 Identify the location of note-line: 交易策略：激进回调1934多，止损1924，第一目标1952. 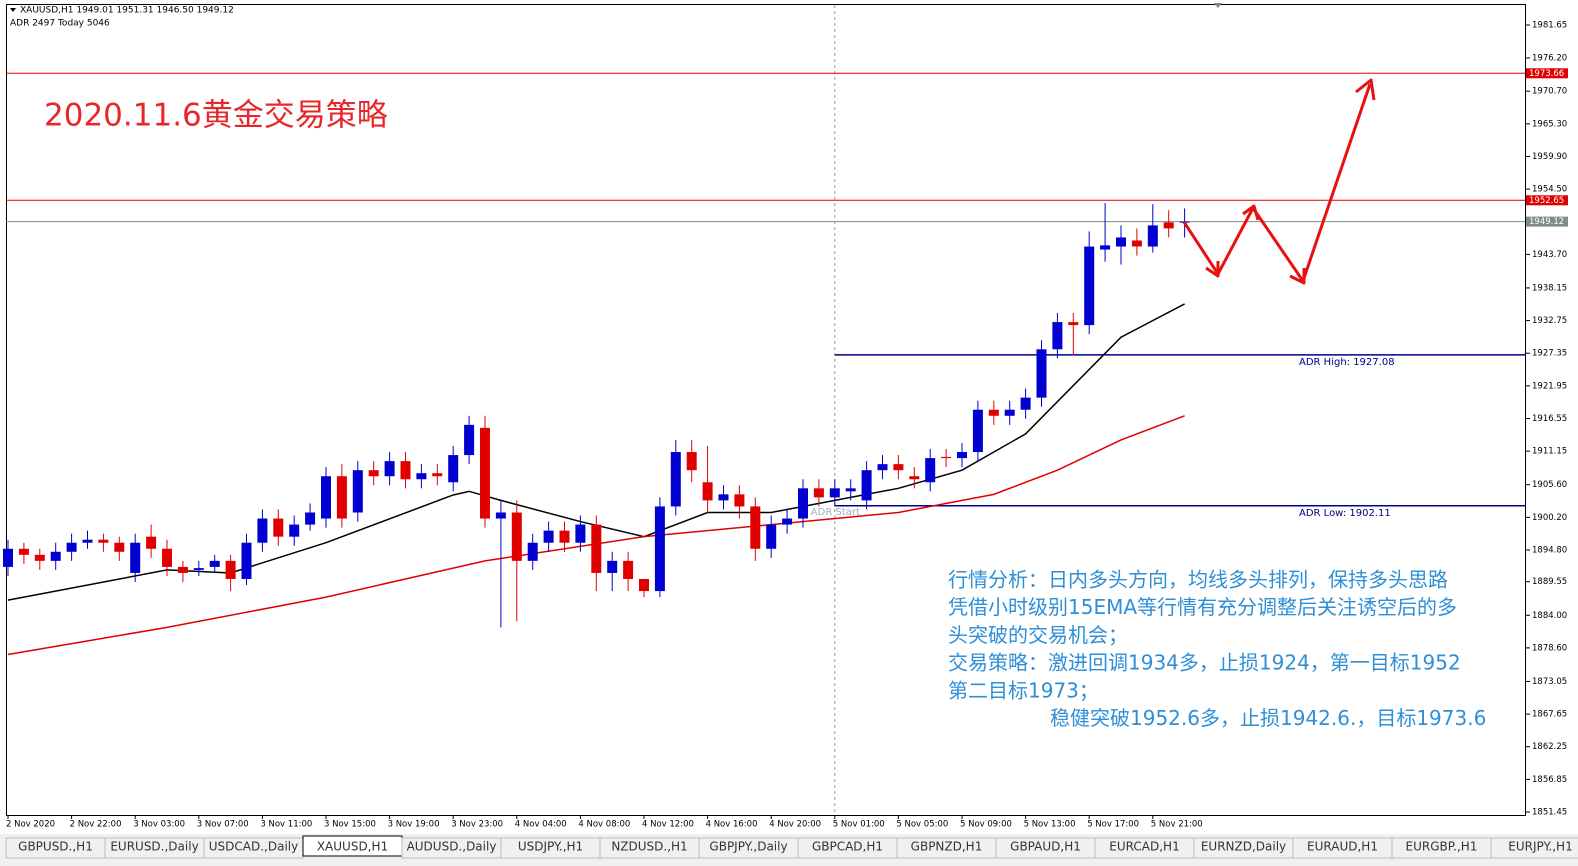
(1204, 663).